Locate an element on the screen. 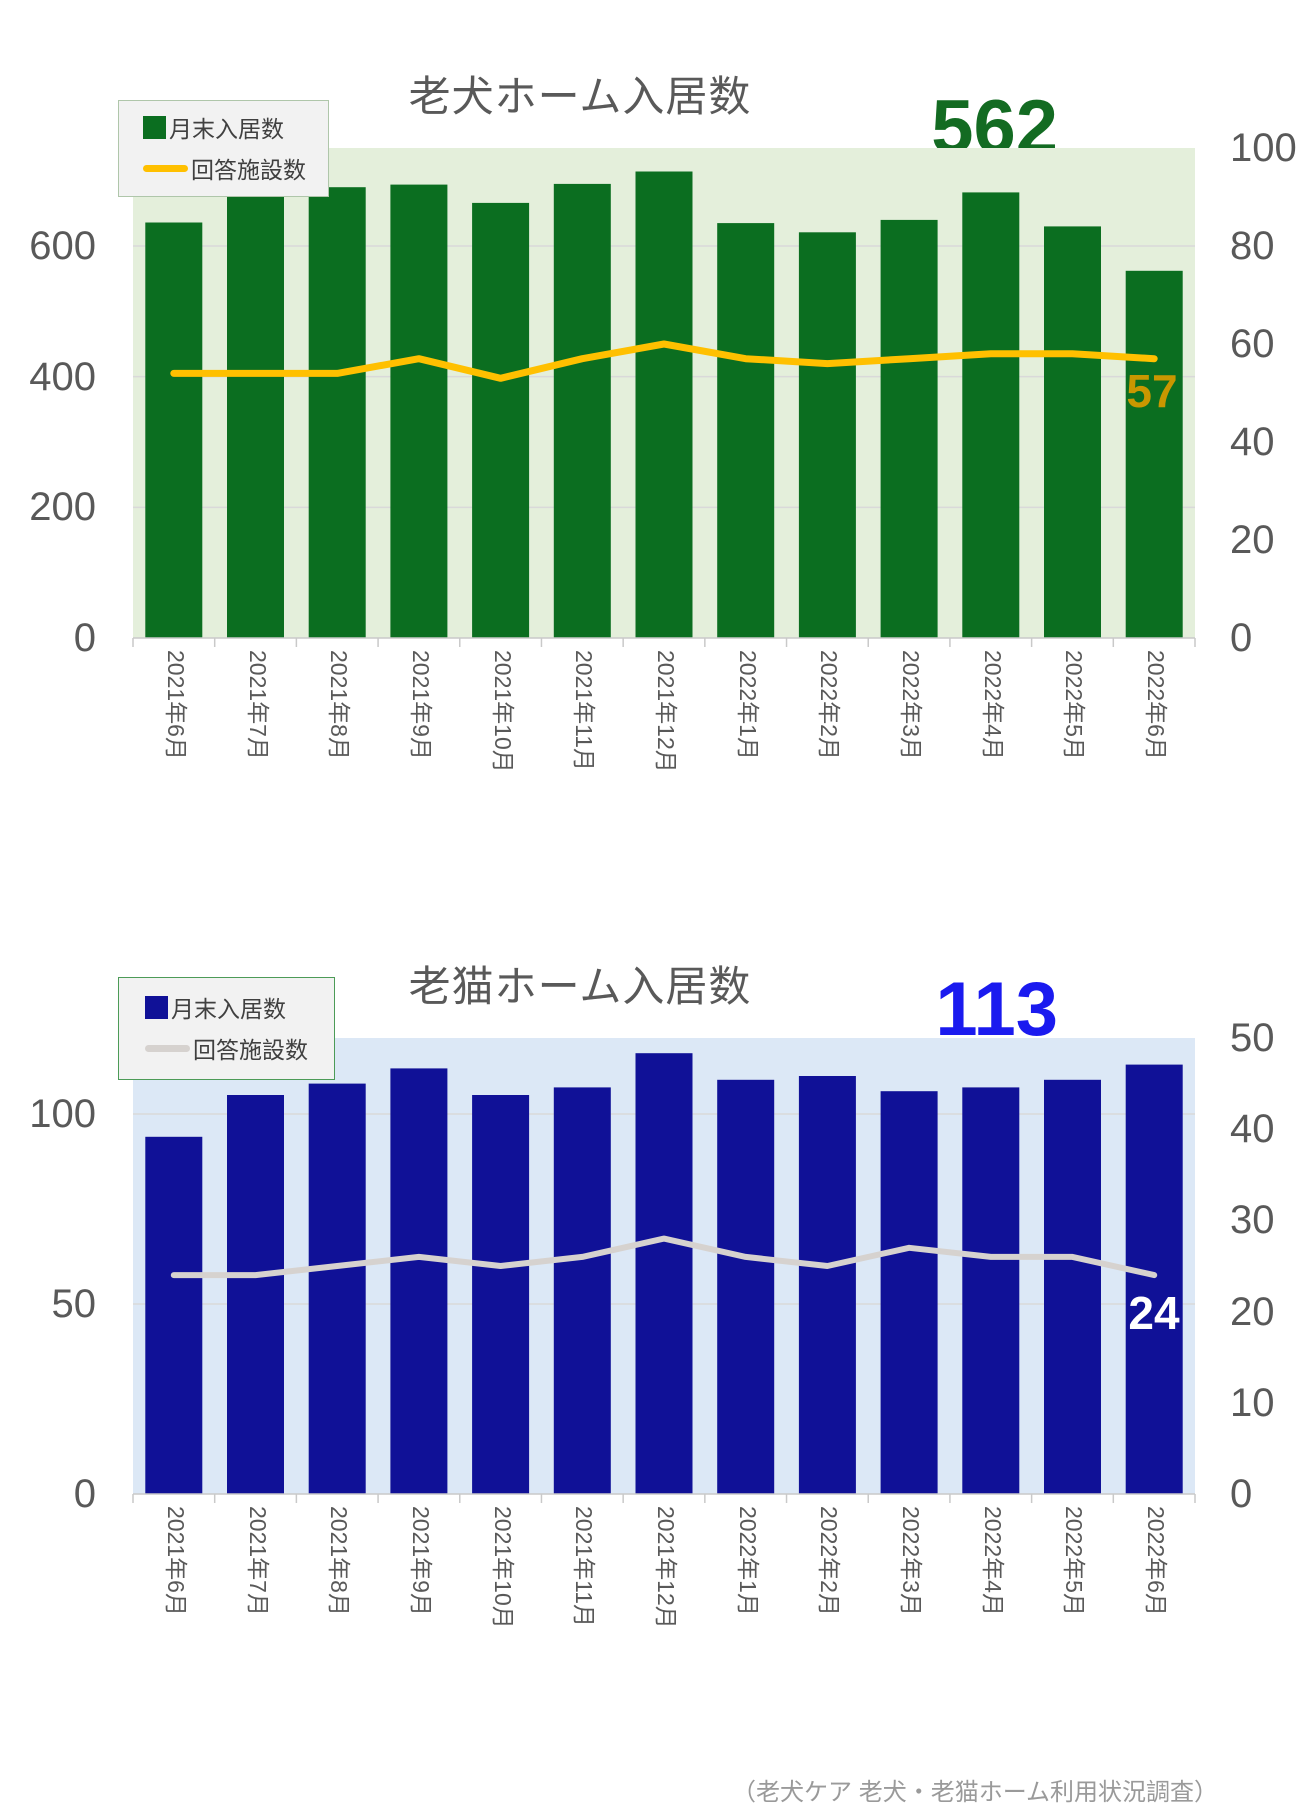 Image resolution: width=1300 pixels, height=1815 pixels. y-axis-tick-label-right: 80 is located at coordinates (1252, 246).